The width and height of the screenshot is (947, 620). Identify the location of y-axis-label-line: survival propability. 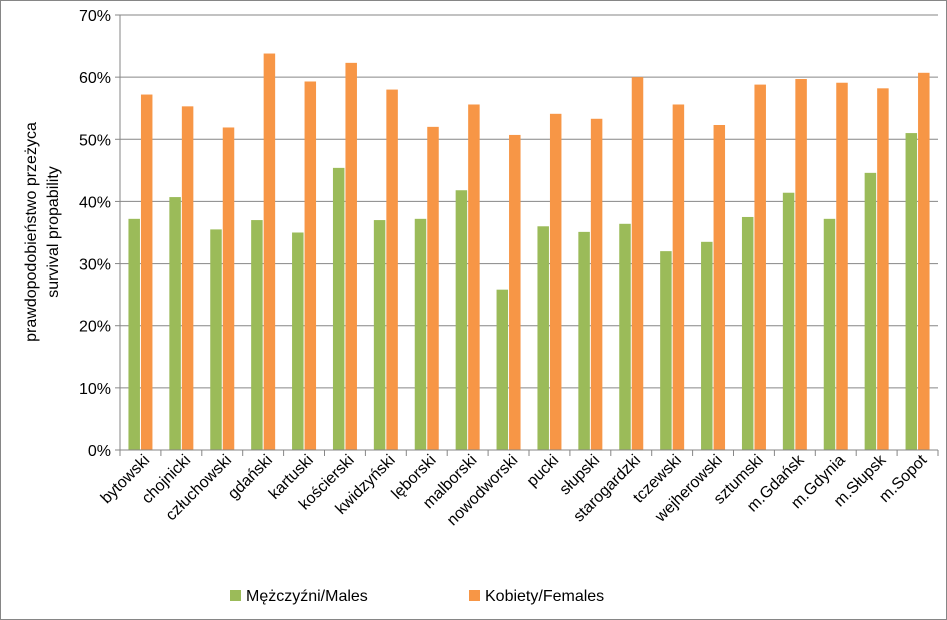
(53, 232).